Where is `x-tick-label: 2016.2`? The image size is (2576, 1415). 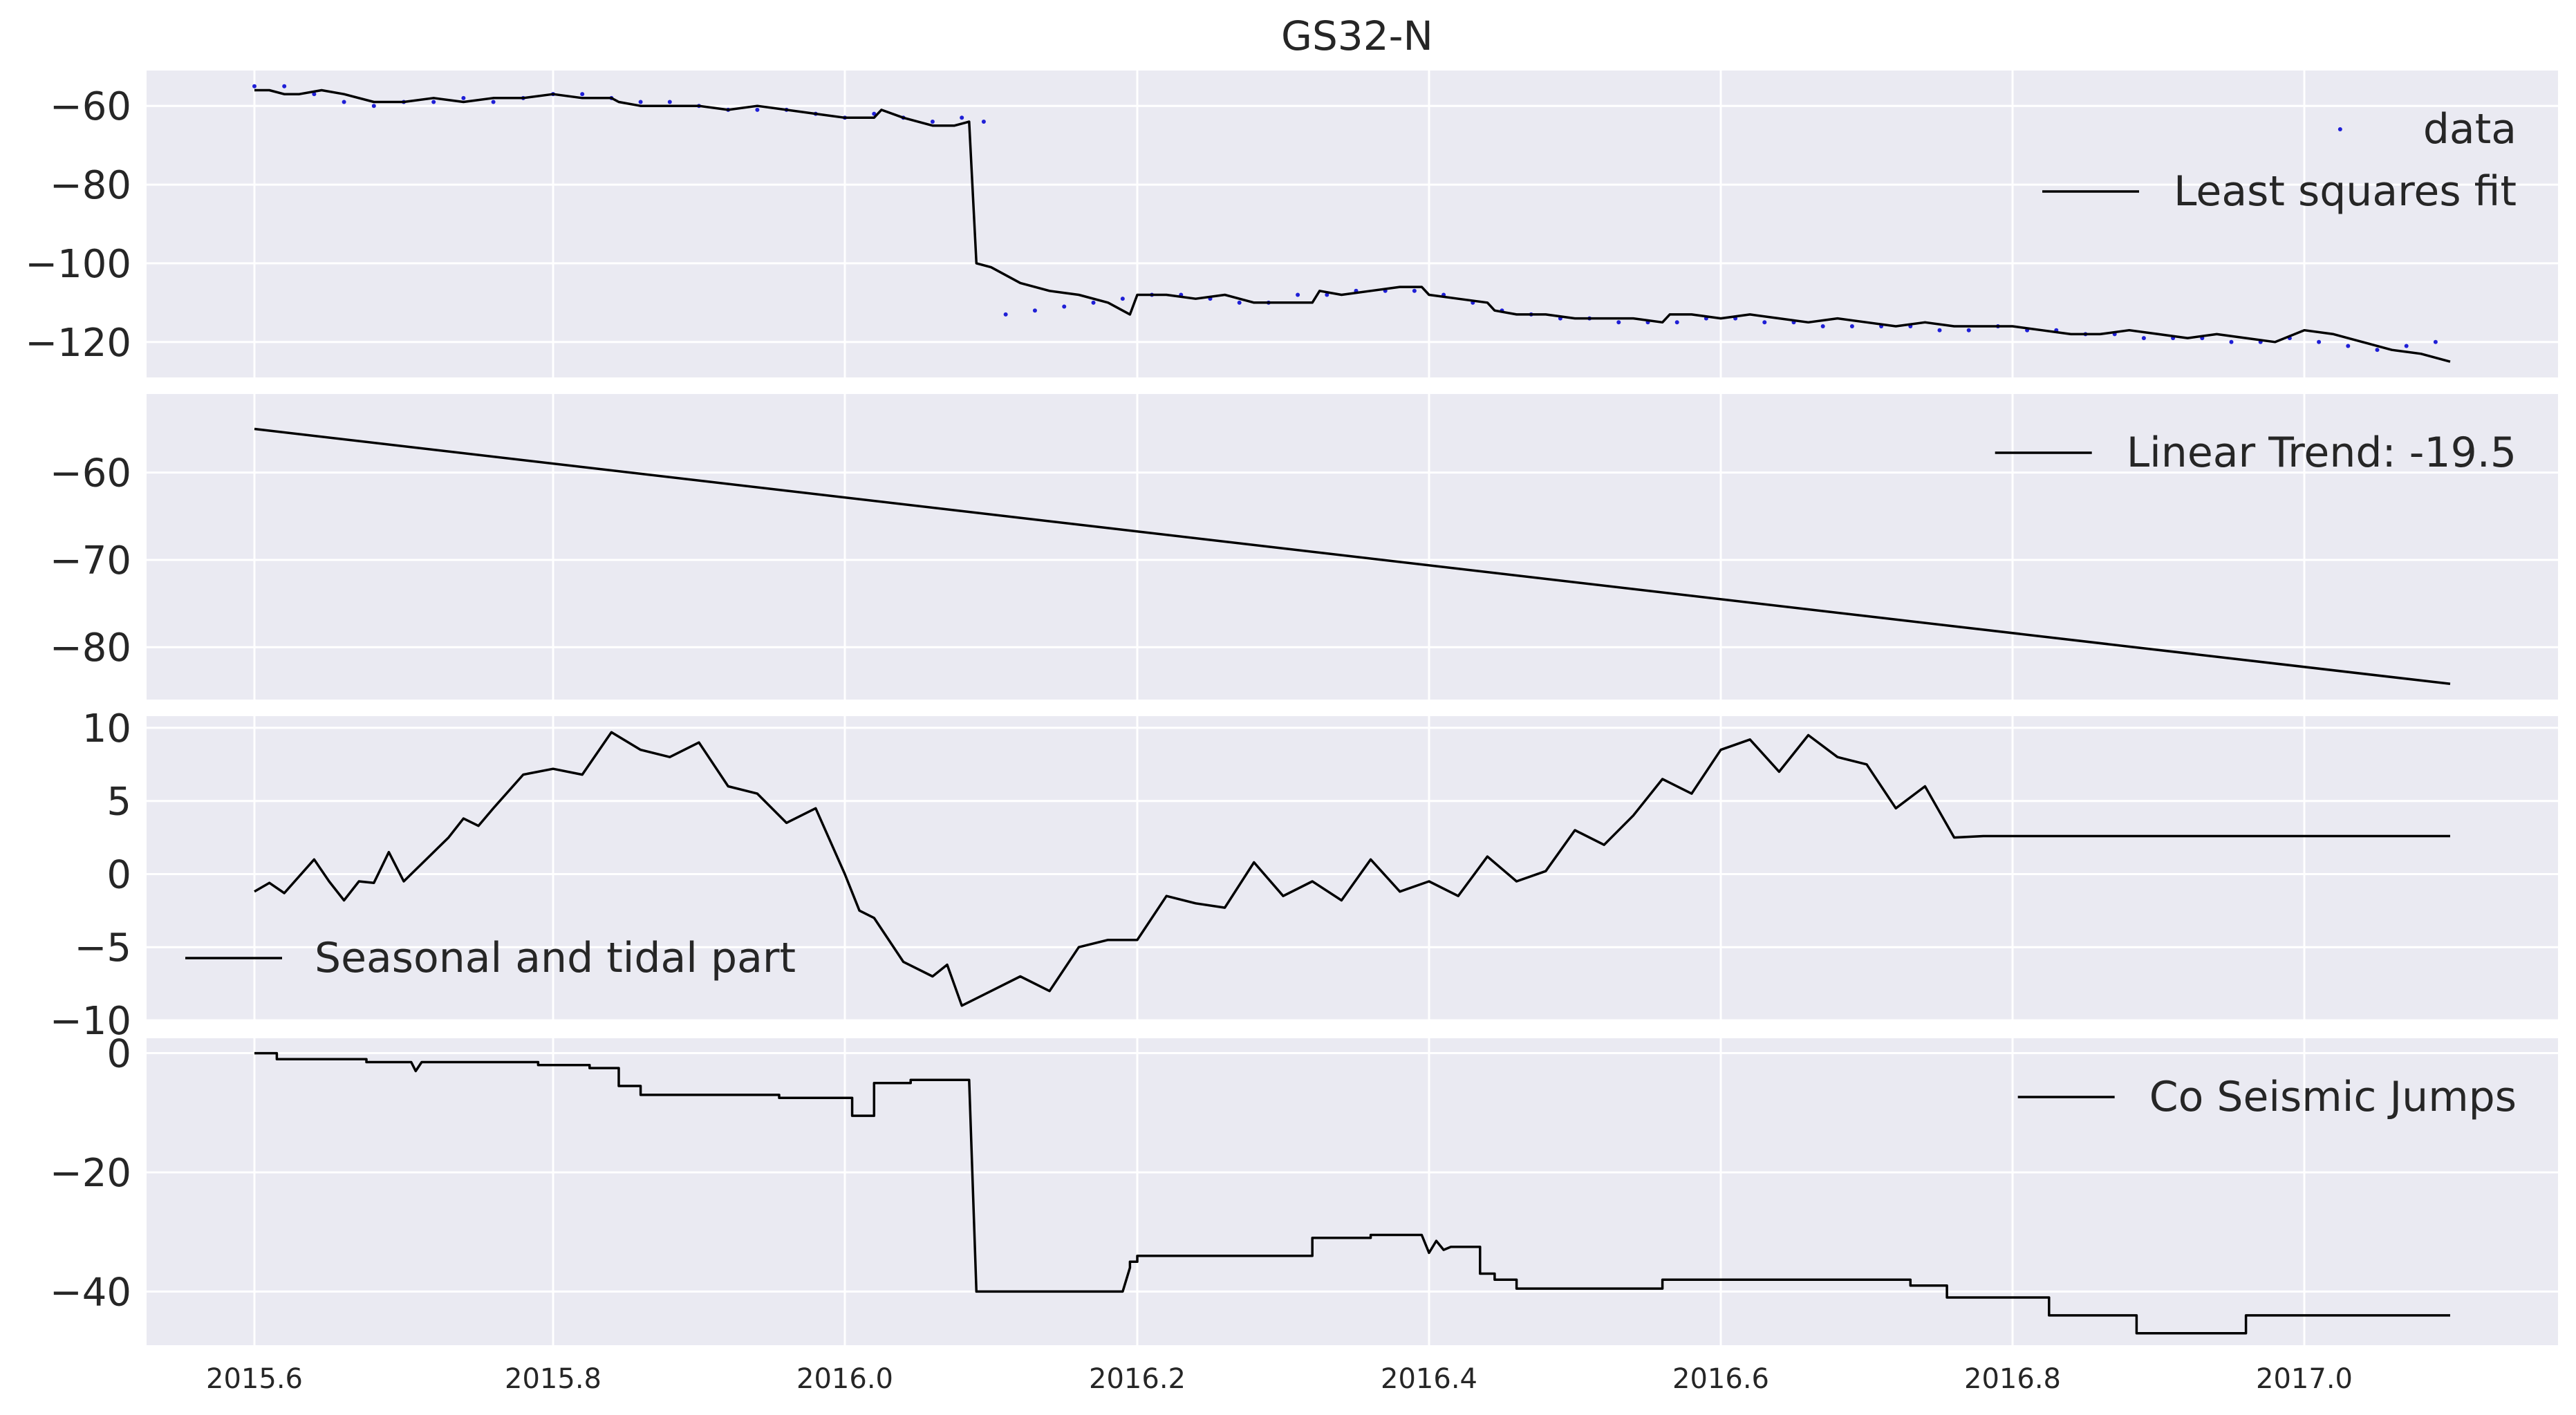
x-tick-label: 2016.2 is located at coordinates (1137, 1379).